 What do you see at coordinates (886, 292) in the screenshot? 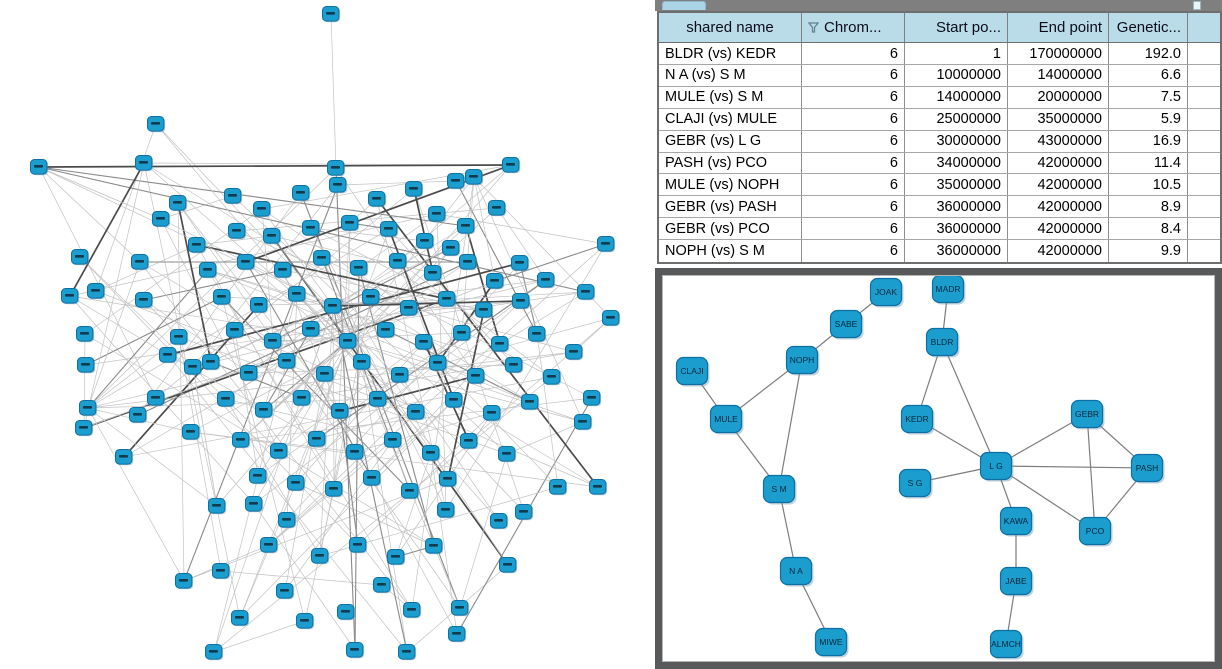
I see `network-node-JOAK: JOAK` at bounding box center [886, 292].